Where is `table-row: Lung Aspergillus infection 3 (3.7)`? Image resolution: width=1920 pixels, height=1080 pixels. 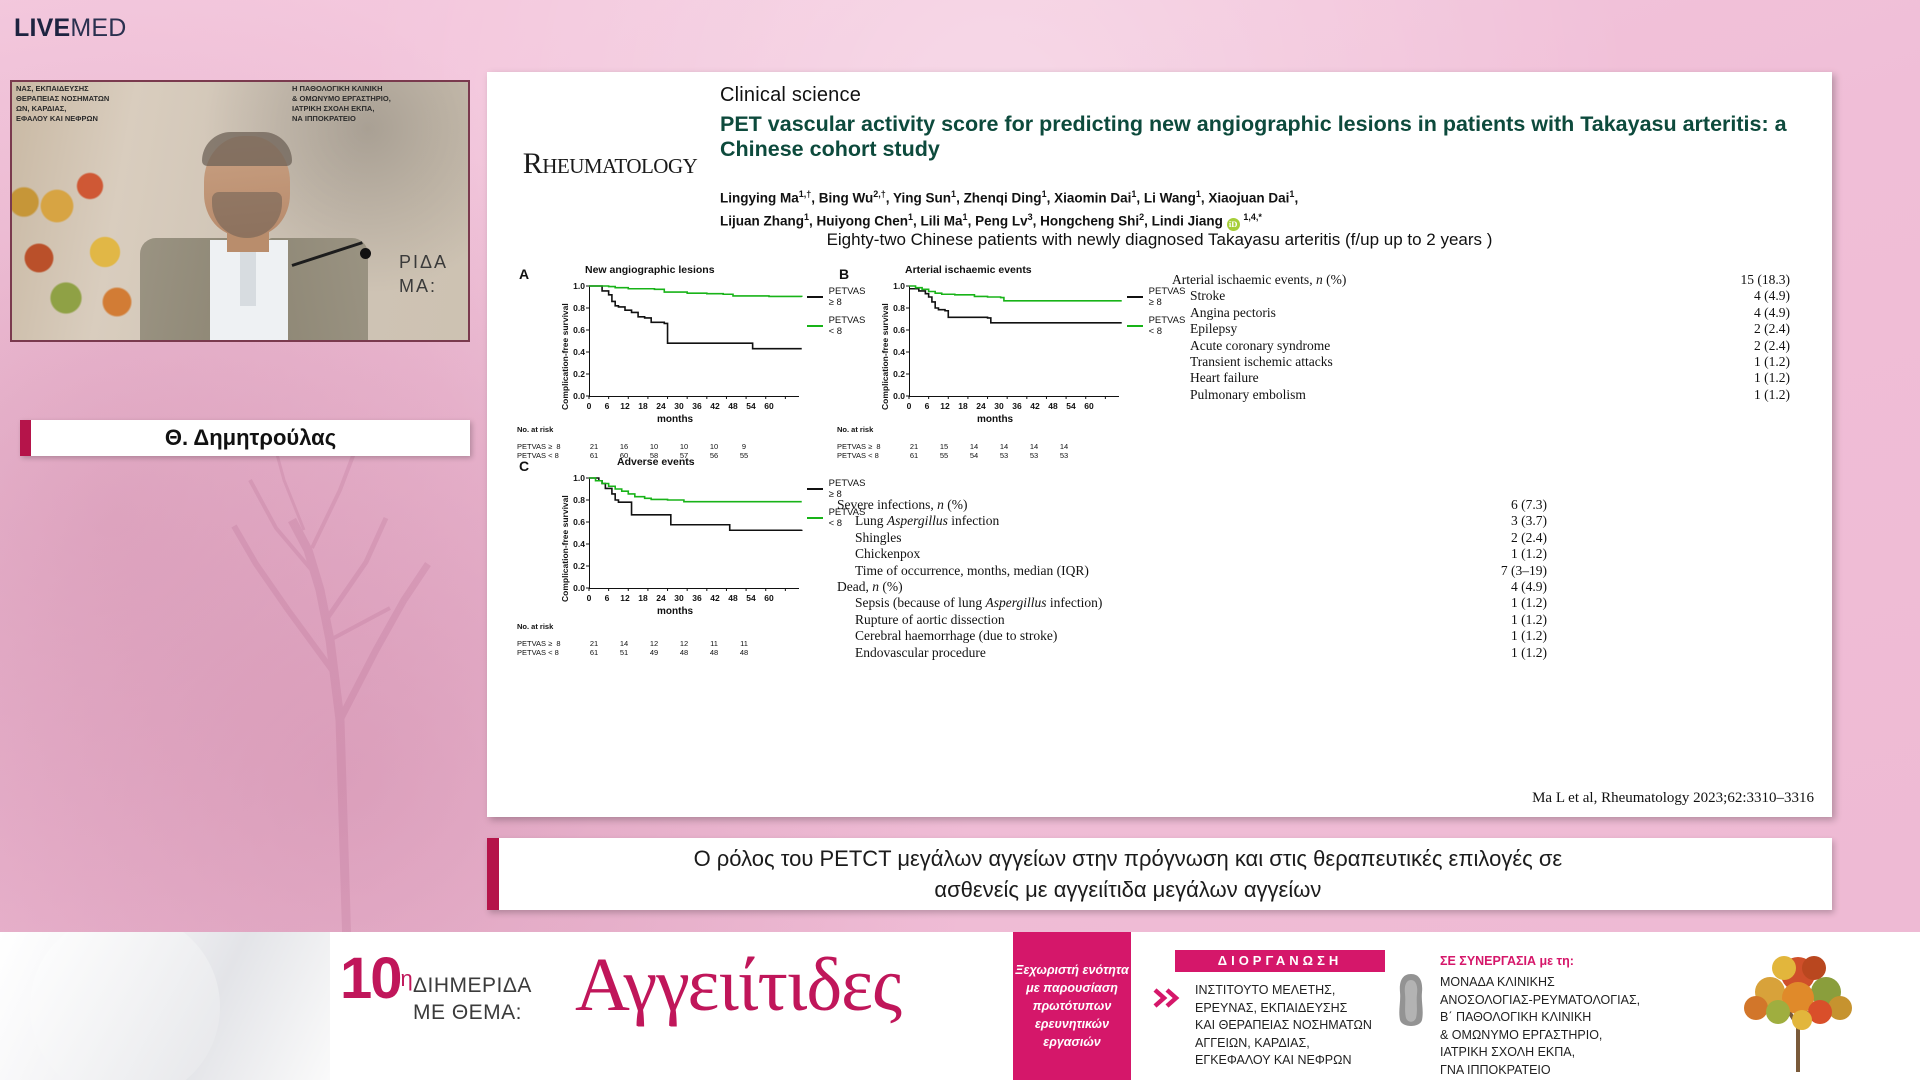
table-row: Lung Aspergillus infection 3 (3.7) is located at coordinates (1192, 521).